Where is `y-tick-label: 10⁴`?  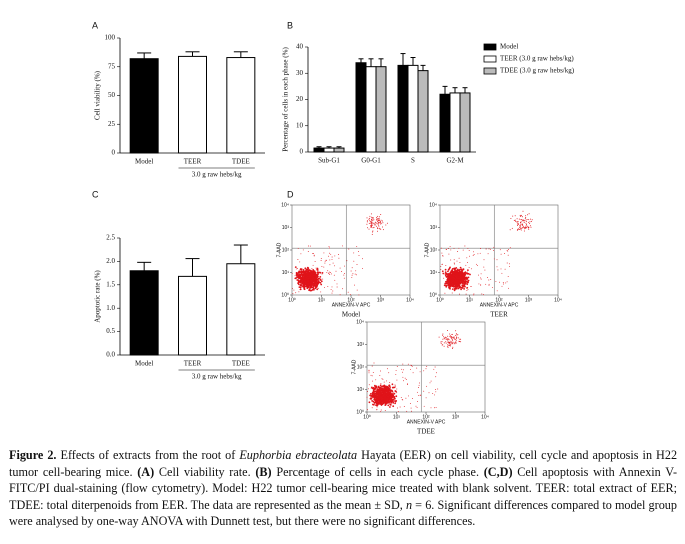 y-tick-label: 10⁴ is located at coordinates (285, 205).